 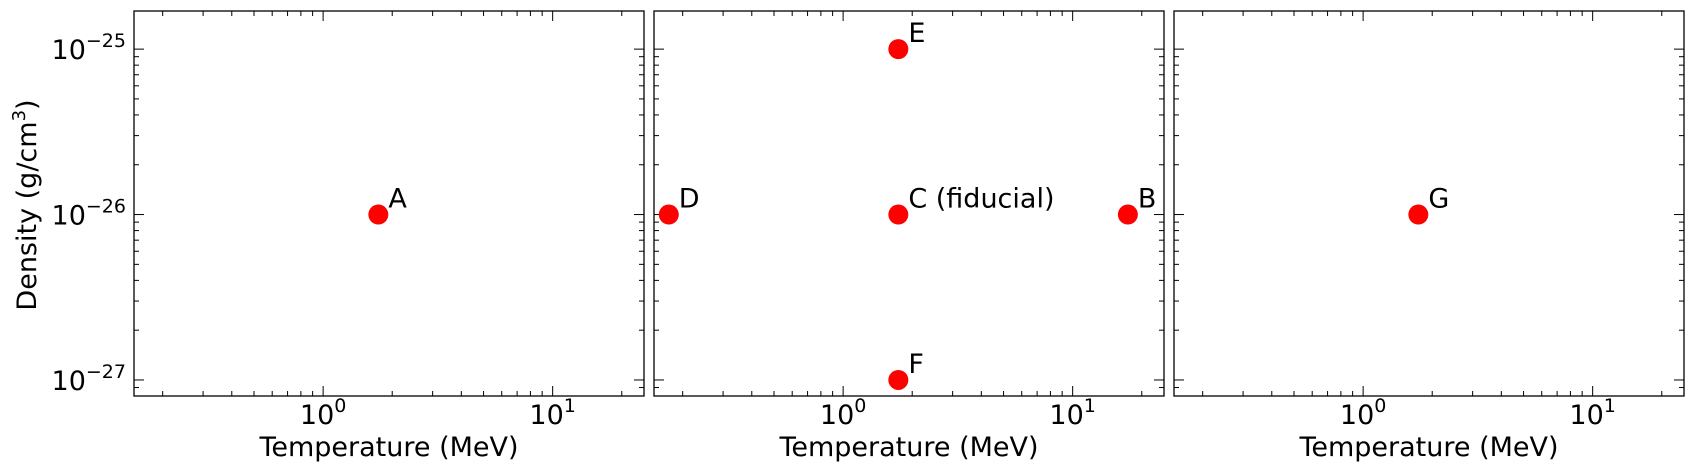 I want to click on y-tick-label: 10−26, so click(x=89, y=214).